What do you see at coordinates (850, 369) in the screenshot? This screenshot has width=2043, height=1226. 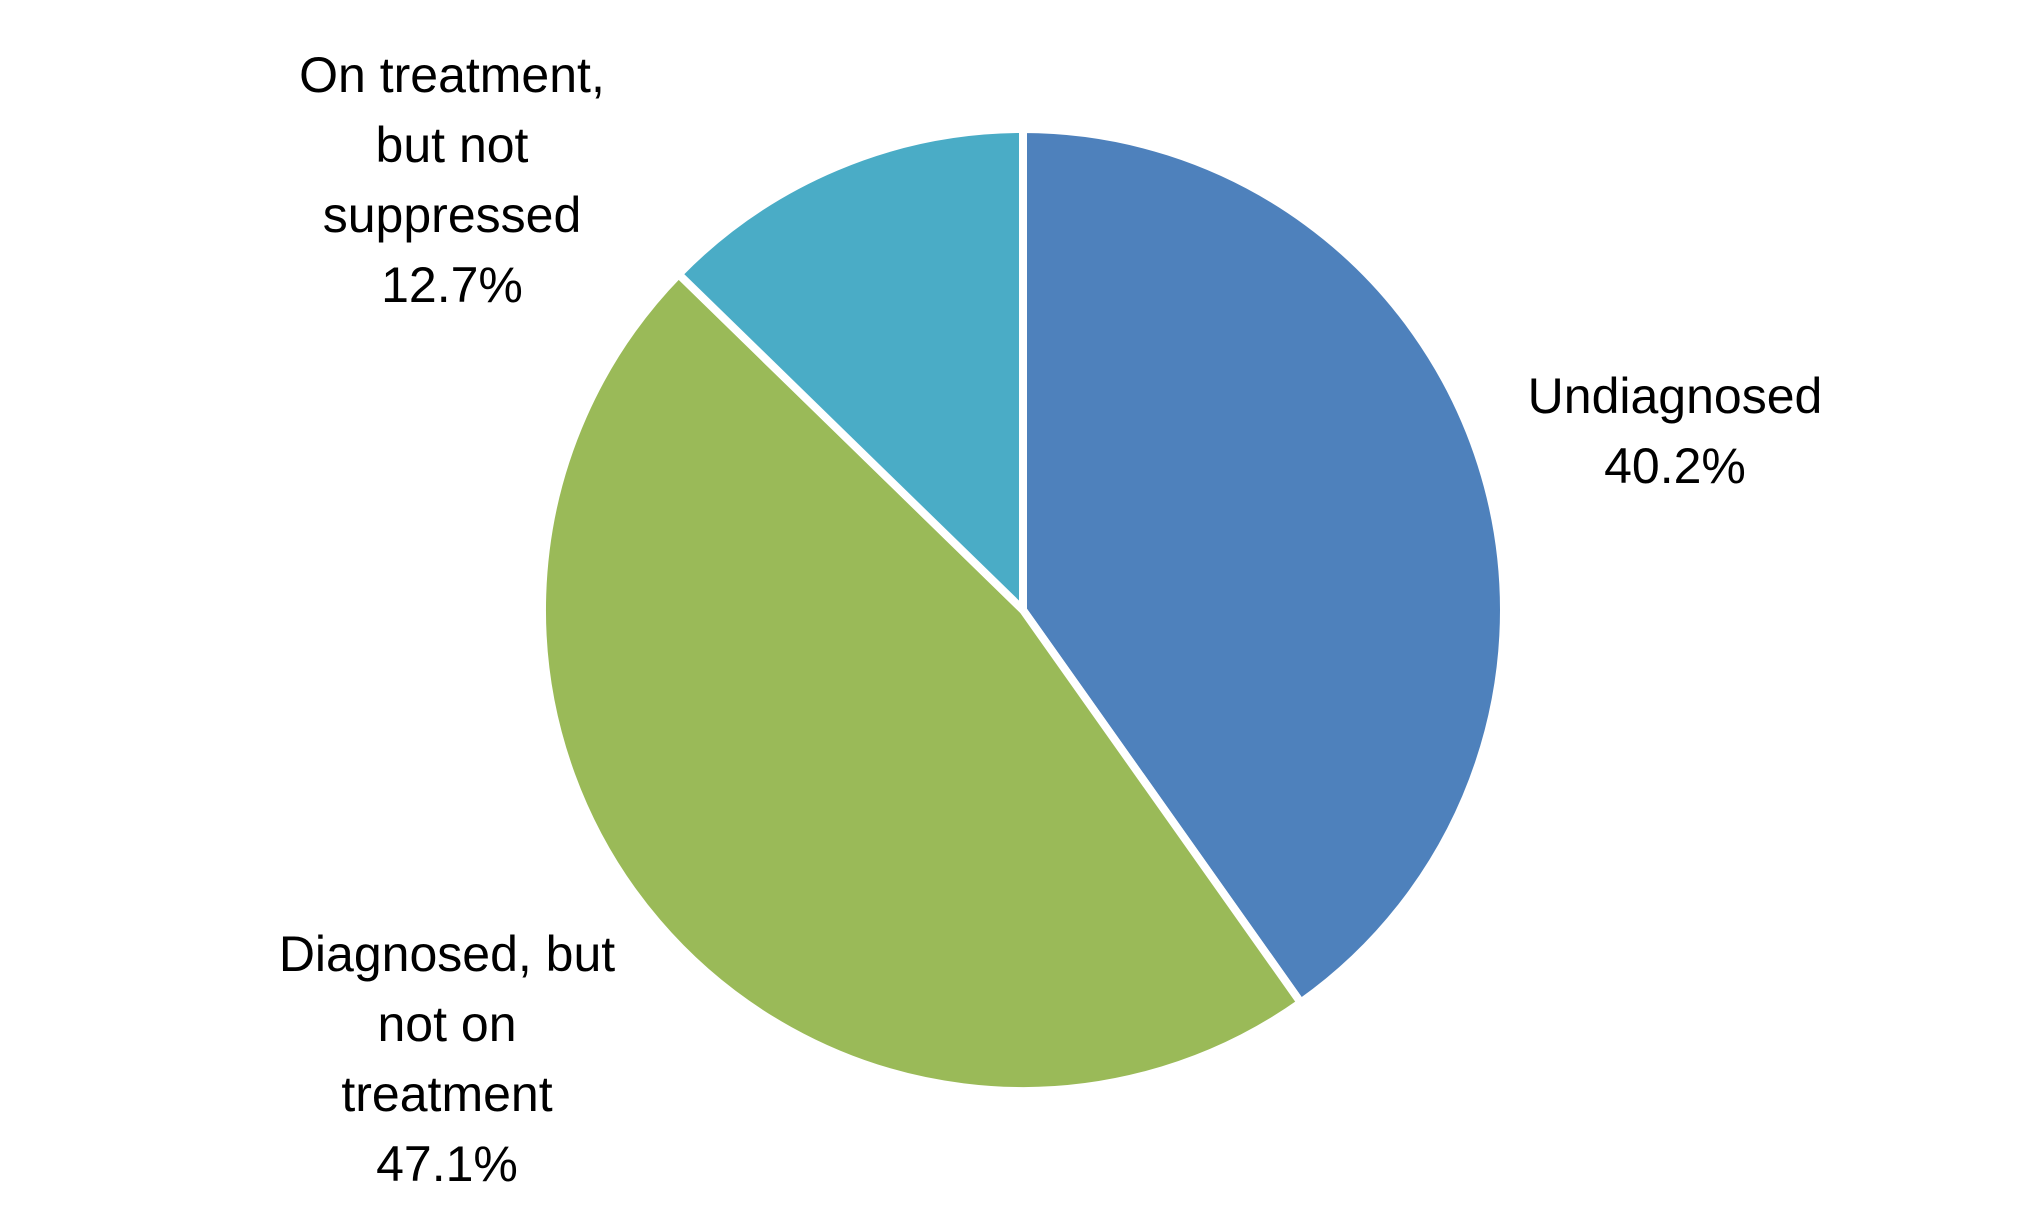 I see `pie-slice-on-treatment-not-suppressed` at bounding box center [850, 369].